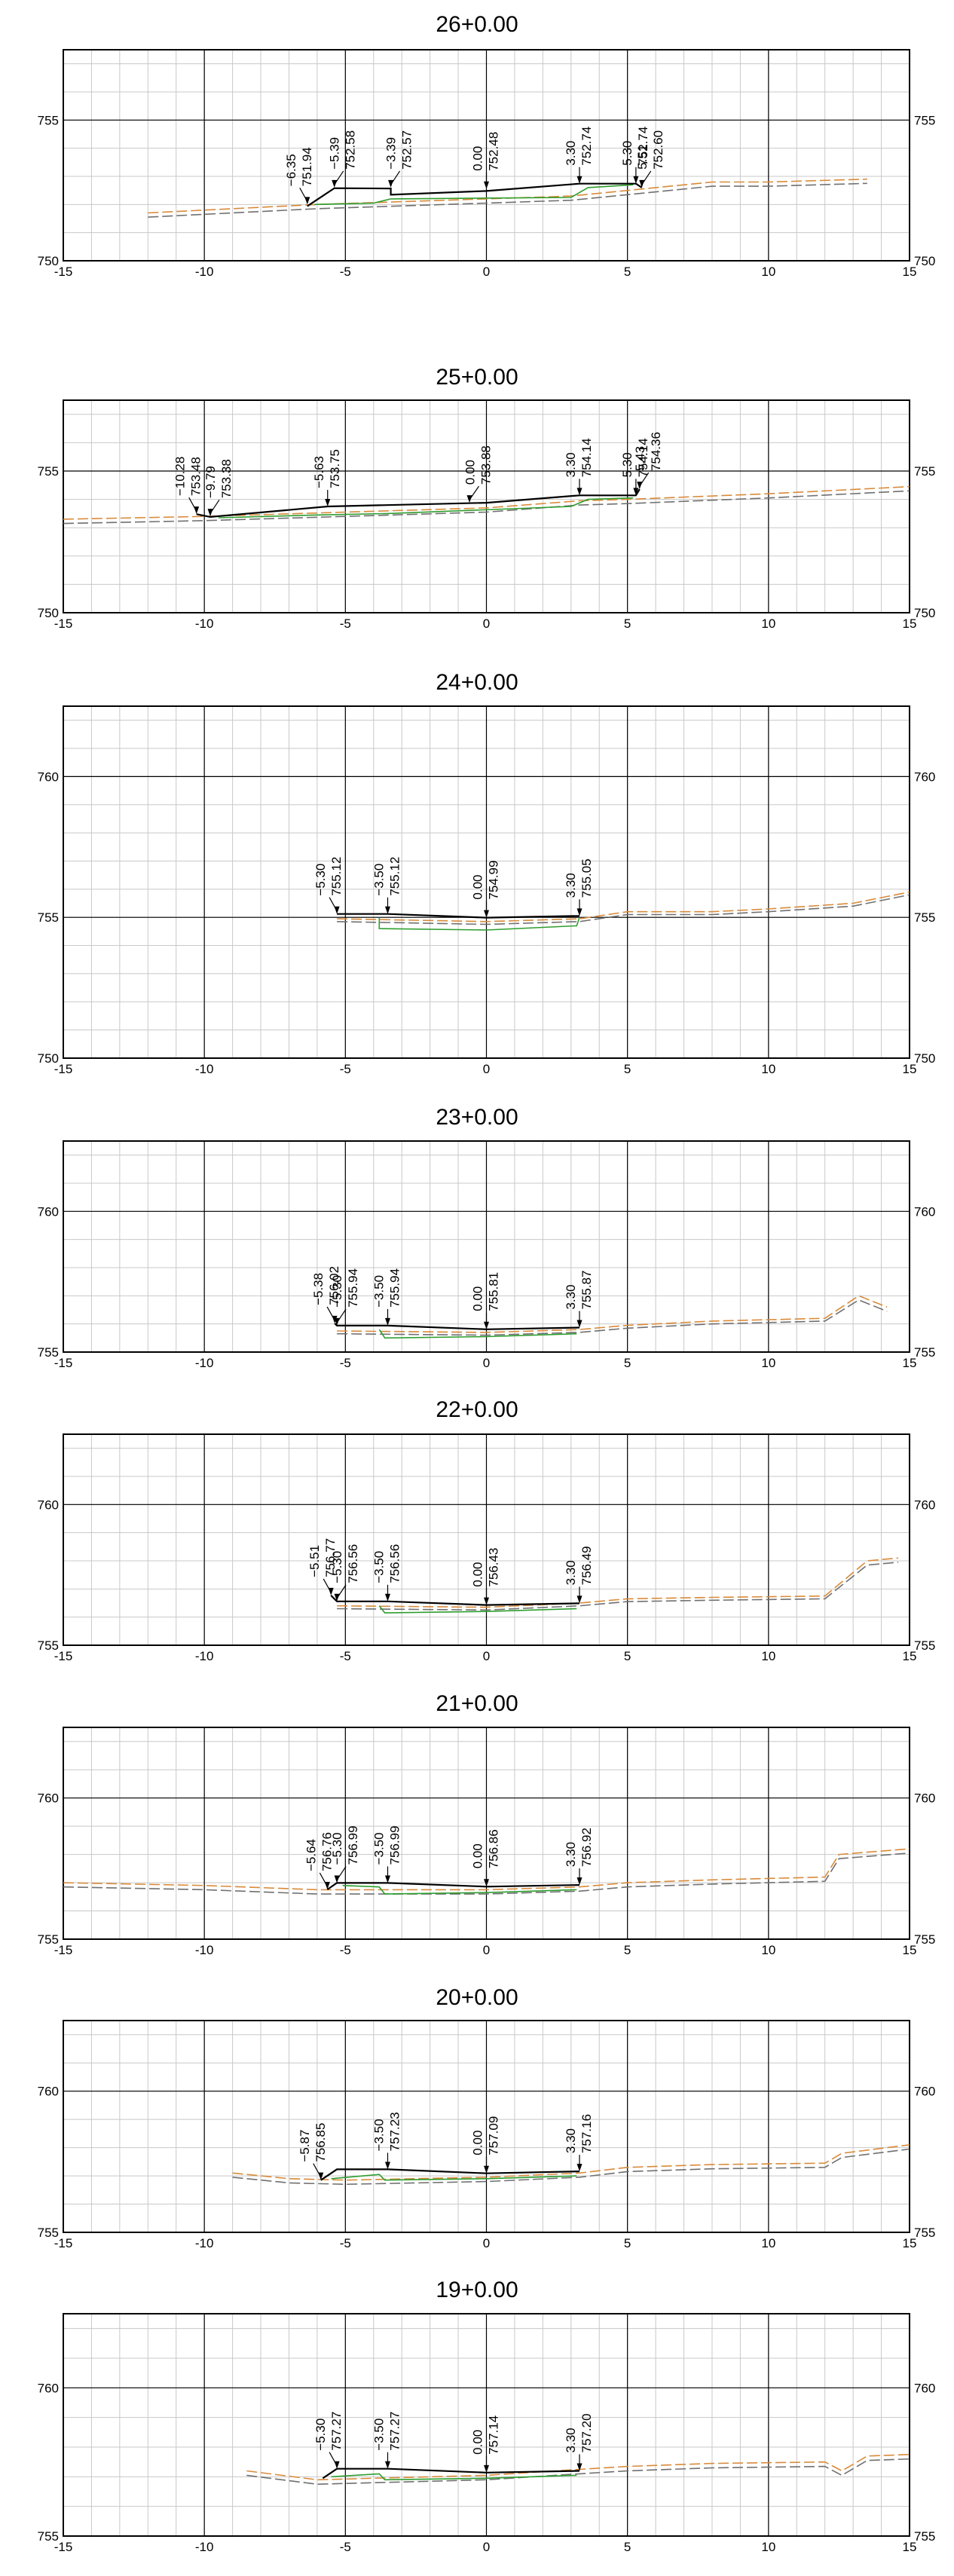 The image size is (954, 2576). What do you see at coordinates (210, 482) in the screenshot?
I see `callout-offset-label: −9.79` at bounding box center [210, 482].